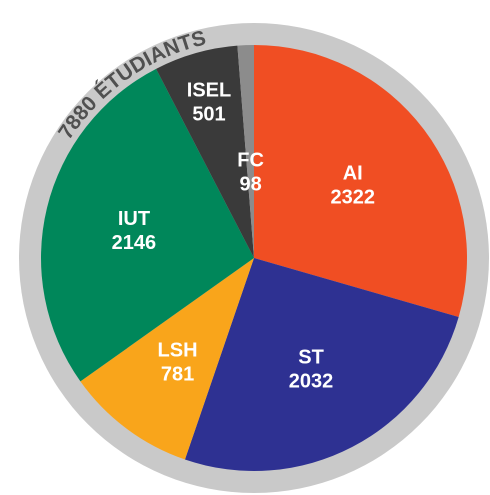  I want to click on slice-value: 2146, so click(134, 243).